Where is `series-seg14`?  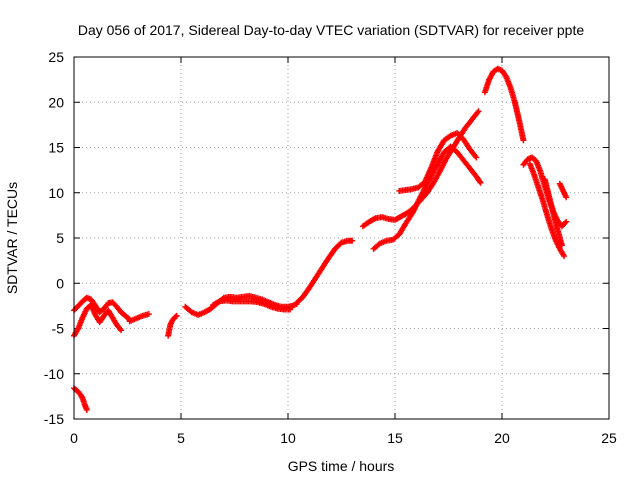
series-seg14 is located at coordinates (547, 210).